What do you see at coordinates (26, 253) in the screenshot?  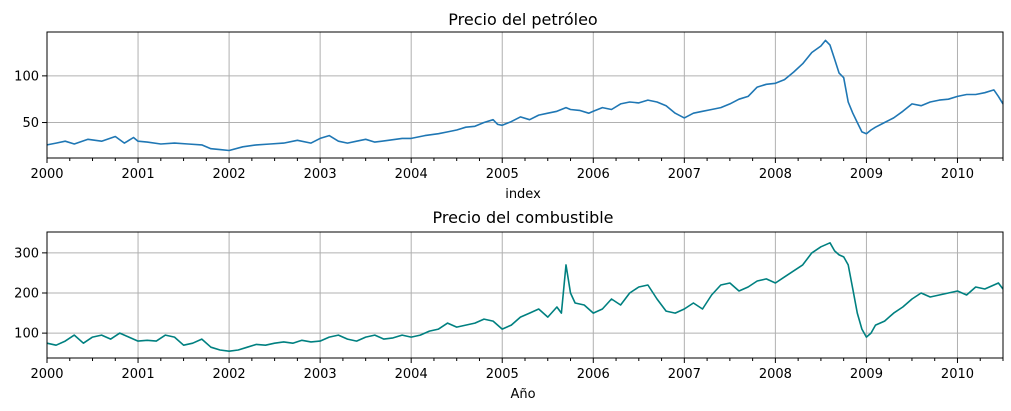 I see `y-tick-label: 300` at bounding box center [26, 253].